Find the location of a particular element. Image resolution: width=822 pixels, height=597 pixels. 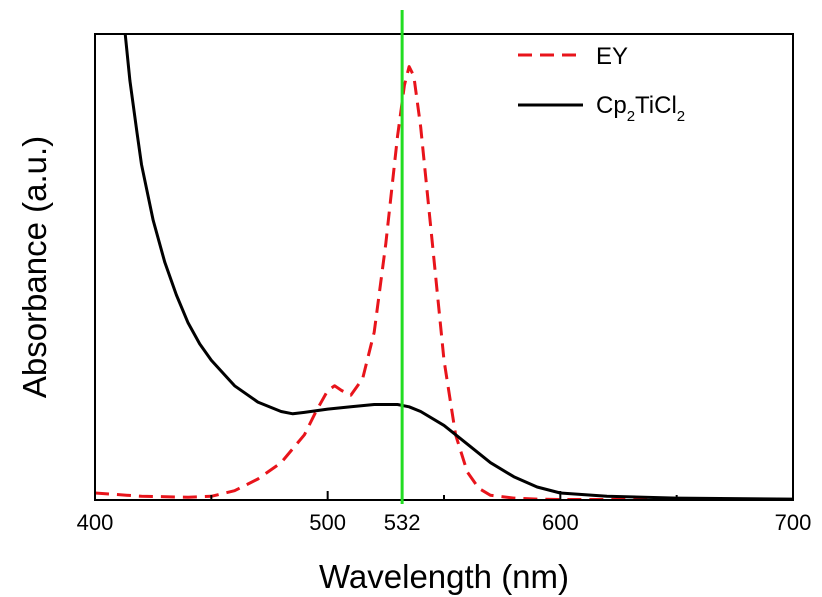

x-tick-label-400: 400 is located at coordinates (95, 522).